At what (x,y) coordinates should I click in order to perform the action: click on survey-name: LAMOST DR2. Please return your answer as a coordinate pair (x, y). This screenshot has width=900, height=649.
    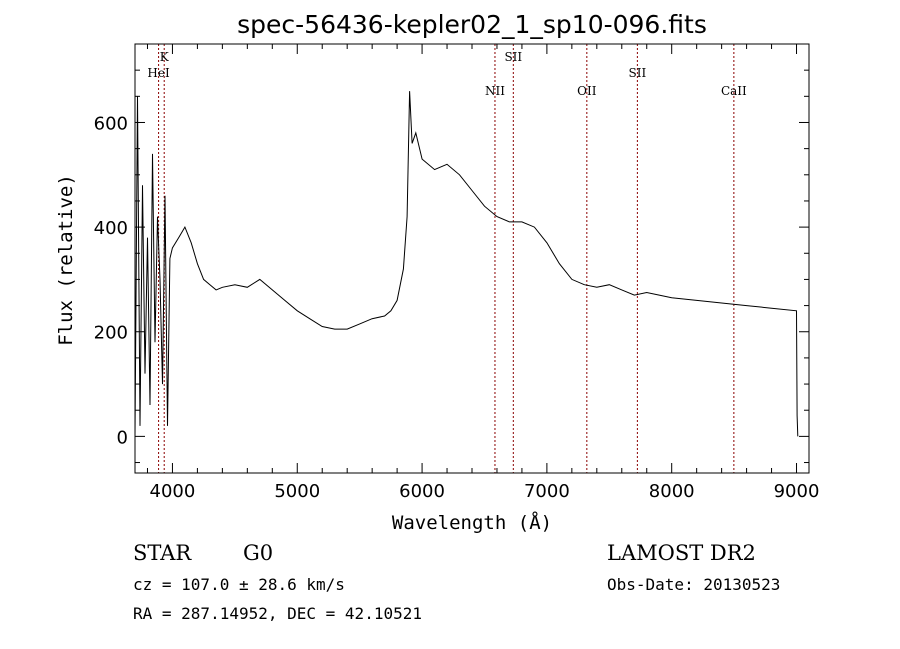
    Looking at the image, I should click on (681, 553).